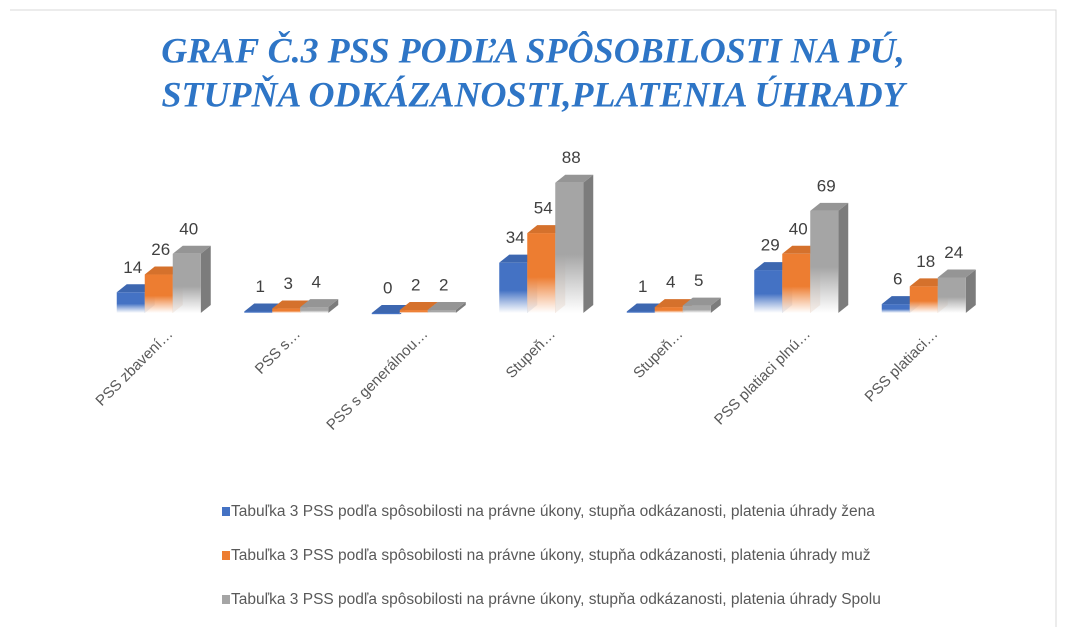 This screenshot has height=627, width=1066. I want to click on value-label: 24, so click(953, 252).